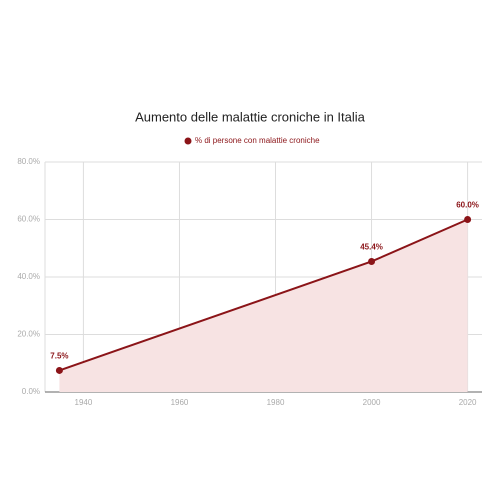 The image size is (500, 500). I want to click on legend-marker, so click(188, 141).